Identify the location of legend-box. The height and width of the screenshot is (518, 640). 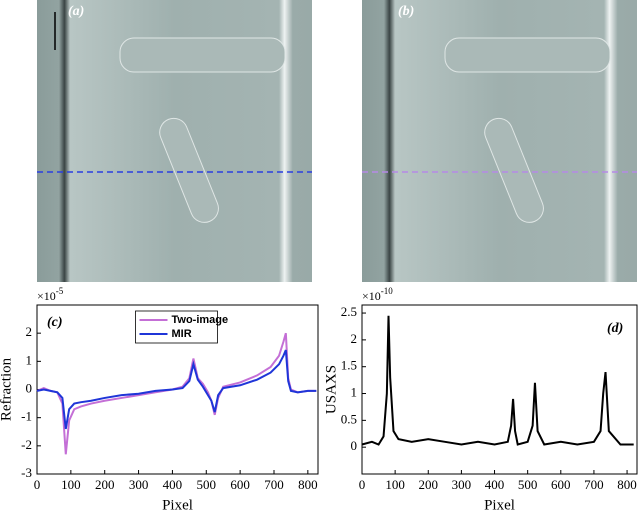
(176, 327).